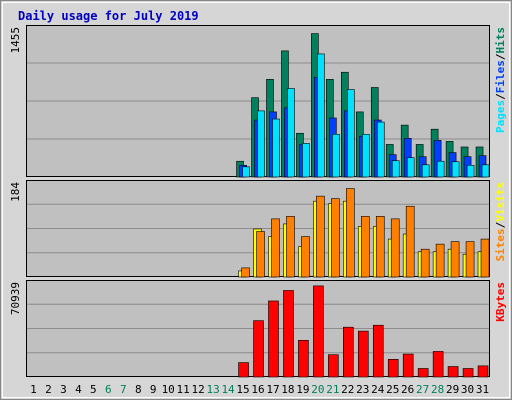  Describe the element at coordinates (15, 40) in the screenshot. I see `panel-hits-ymax-label: 1455` at that location.